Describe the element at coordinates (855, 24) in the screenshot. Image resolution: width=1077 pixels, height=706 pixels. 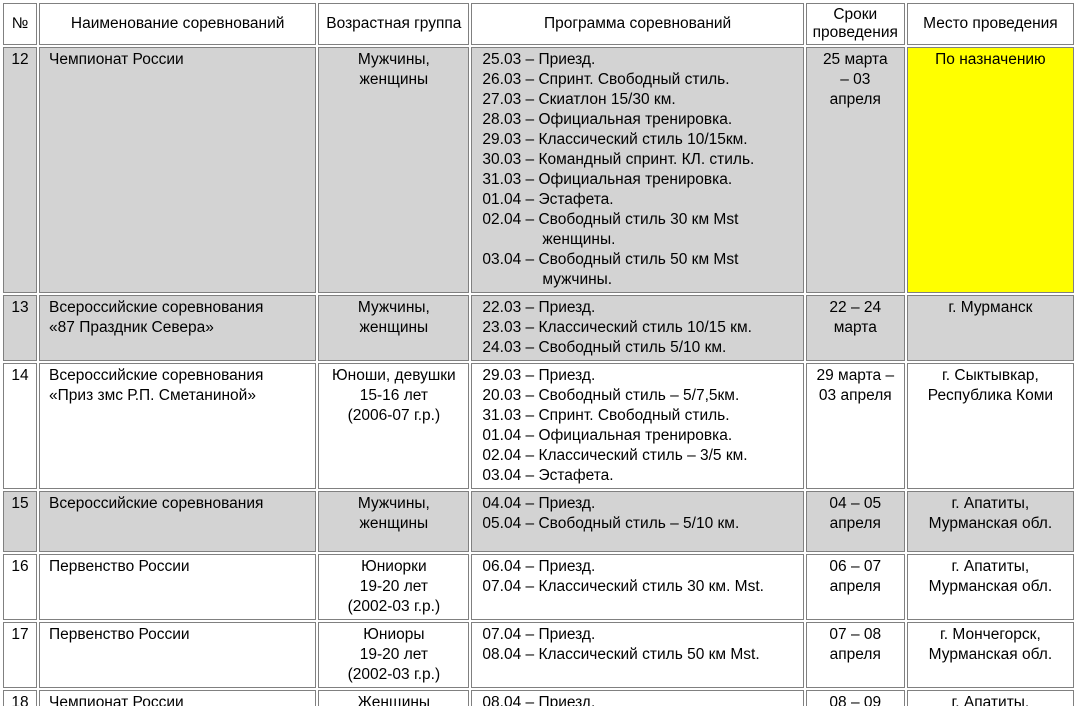
I see `column-header-4: Сроки проведения` at that location.